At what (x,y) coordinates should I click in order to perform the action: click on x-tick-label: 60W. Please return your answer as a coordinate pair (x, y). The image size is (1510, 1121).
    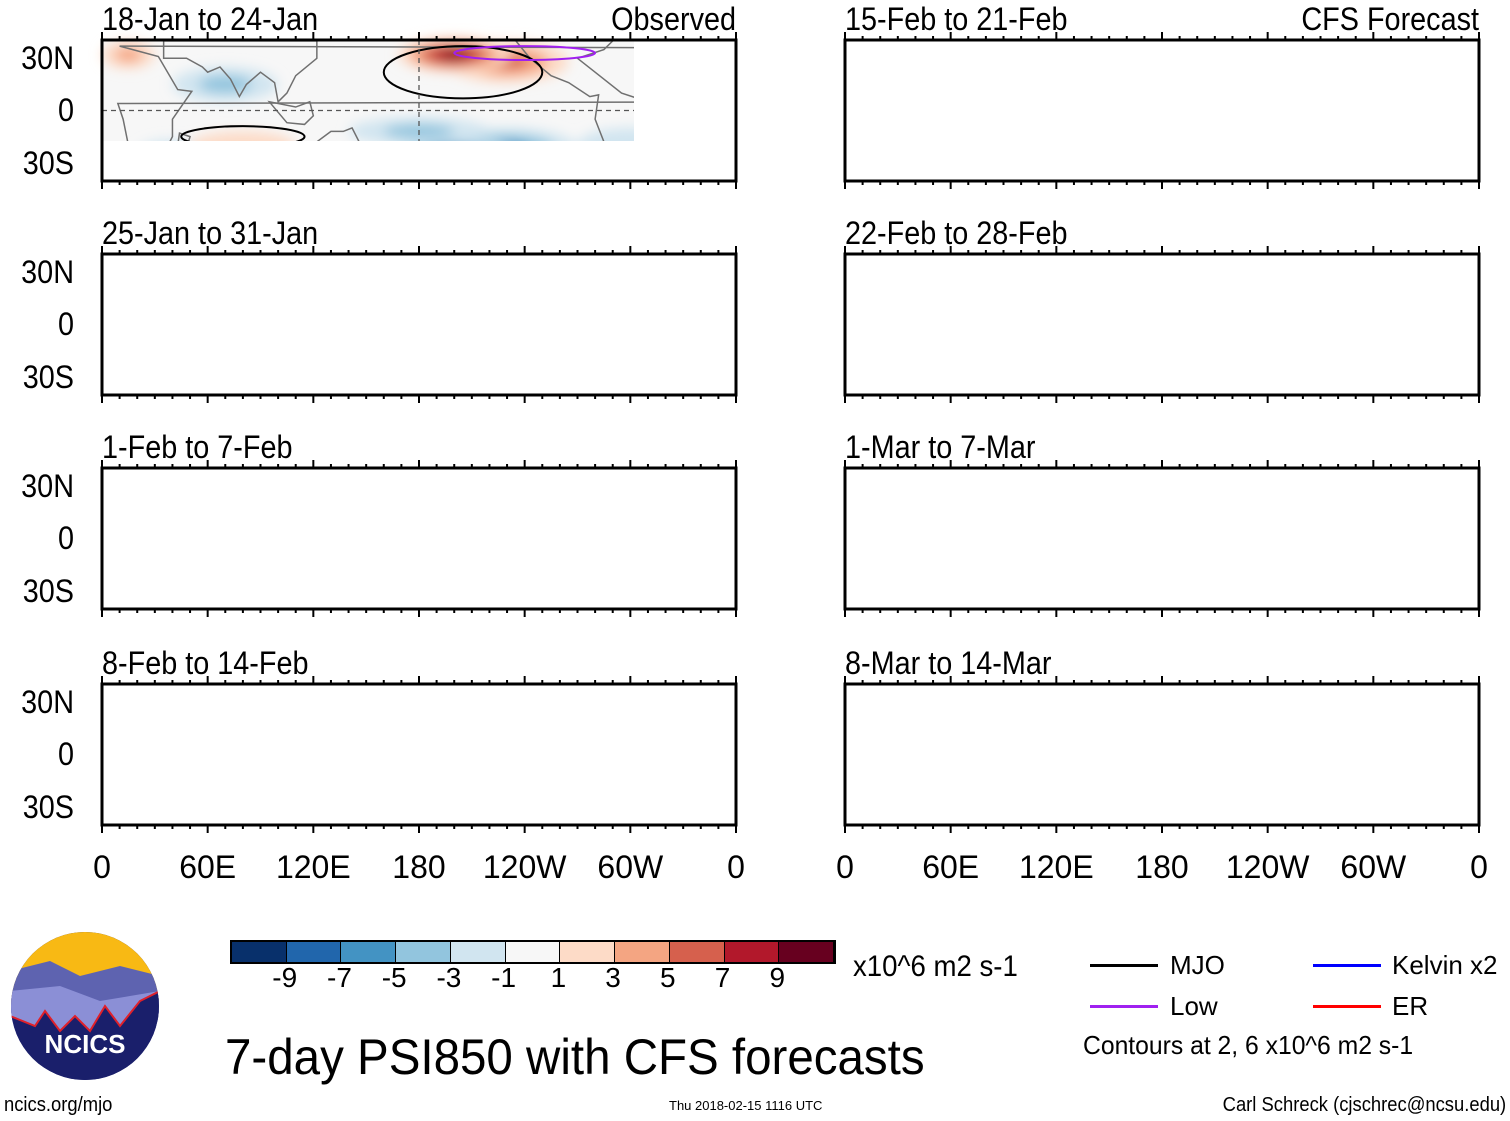
    Looking at the image, I should click on (1373, 867).